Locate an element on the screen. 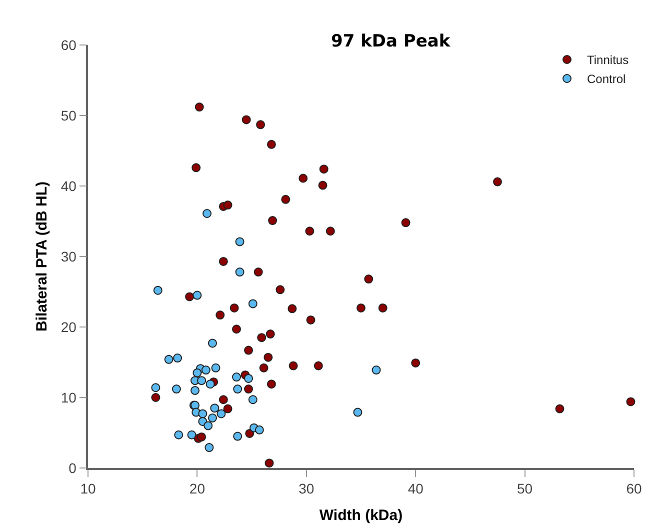 The image size is (651, 531). y-tick-label: 60 is located at coordinates (68, 44).